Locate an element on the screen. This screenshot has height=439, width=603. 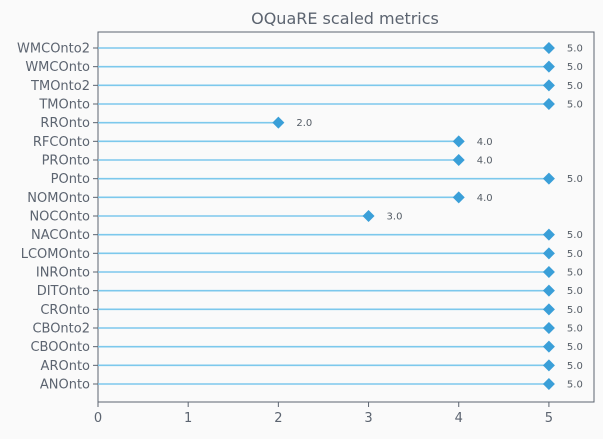
y-tick-label: RROnto is located at coordinates (65, 123).